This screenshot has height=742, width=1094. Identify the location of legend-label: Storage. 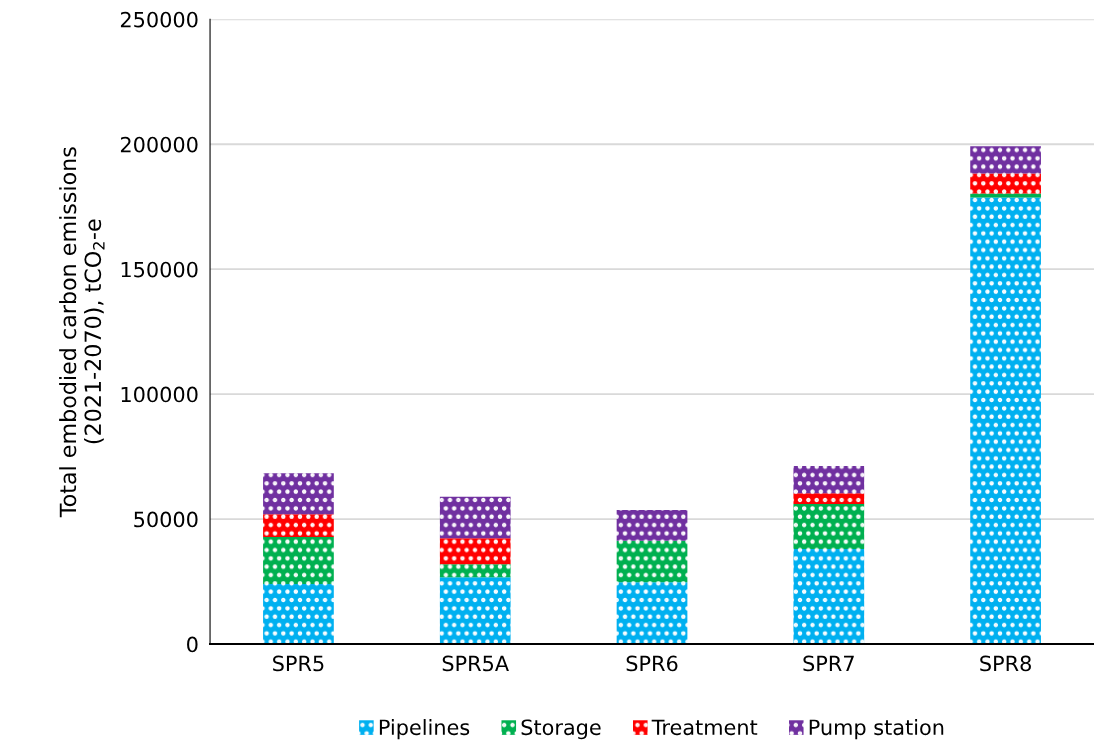
(561, 729).